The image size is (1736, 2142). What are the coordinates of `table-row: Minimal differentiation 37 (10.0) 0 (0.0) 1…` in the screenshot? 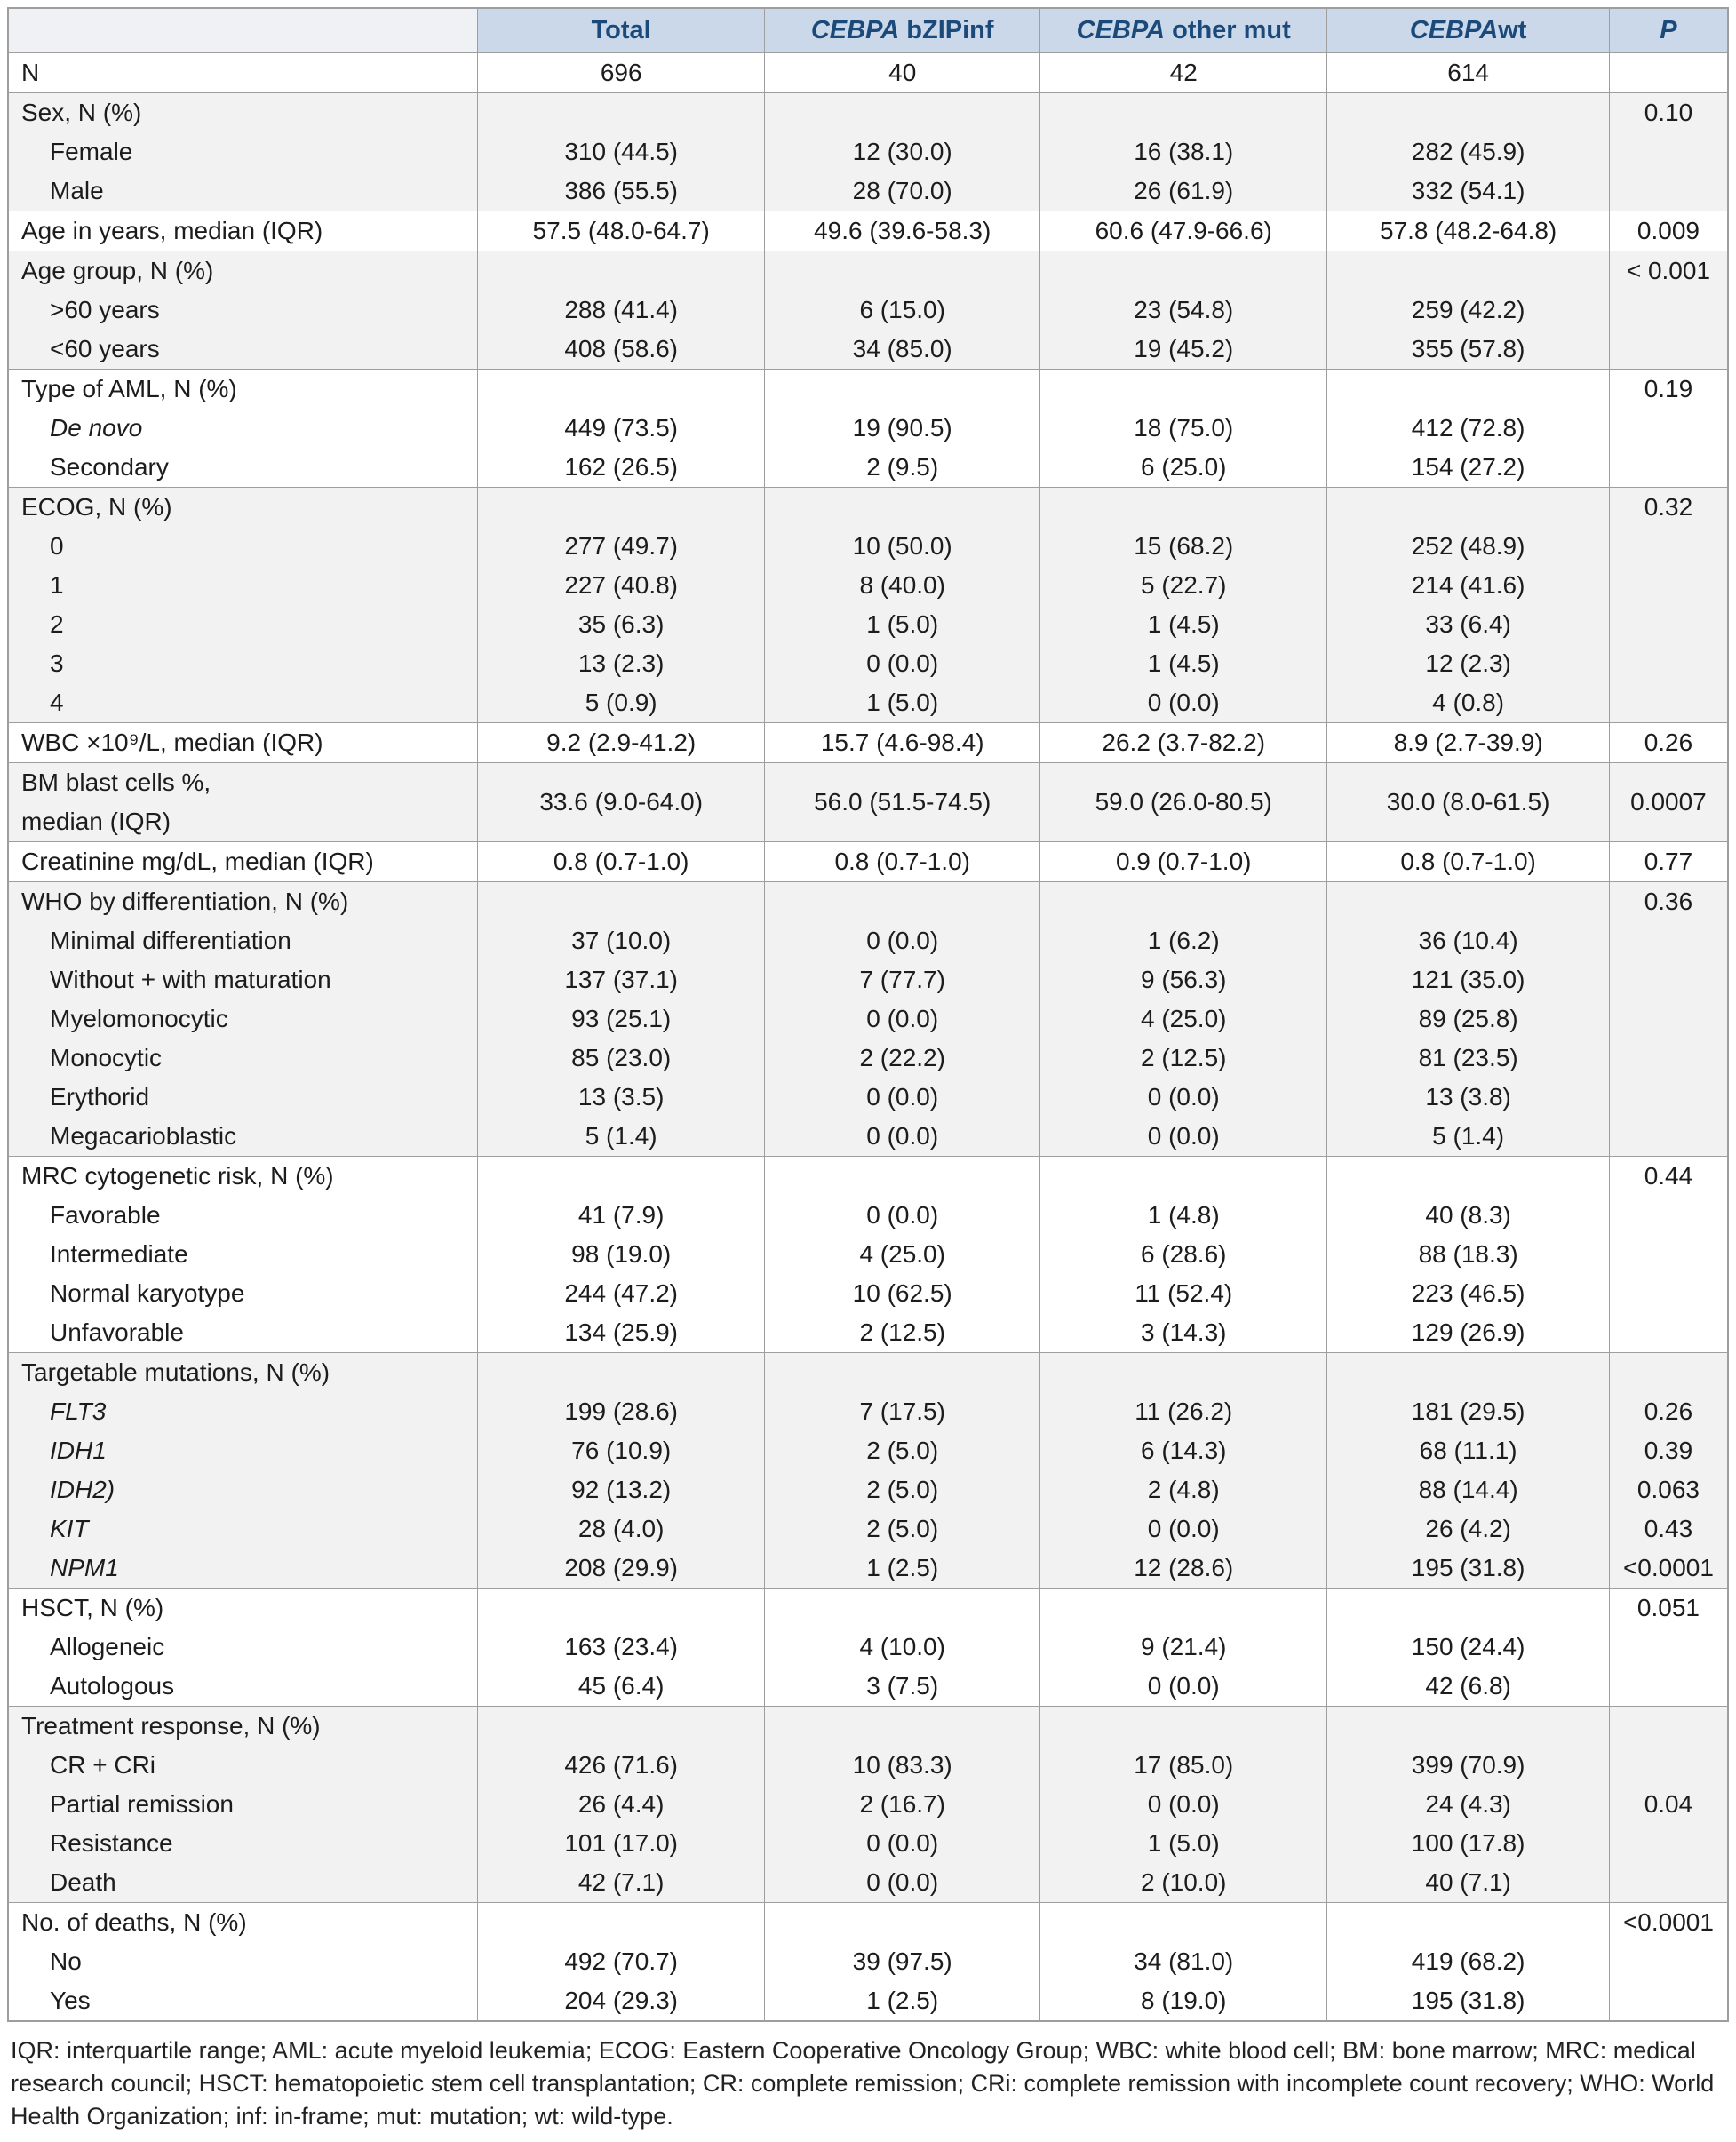 It's located at (868, 940).